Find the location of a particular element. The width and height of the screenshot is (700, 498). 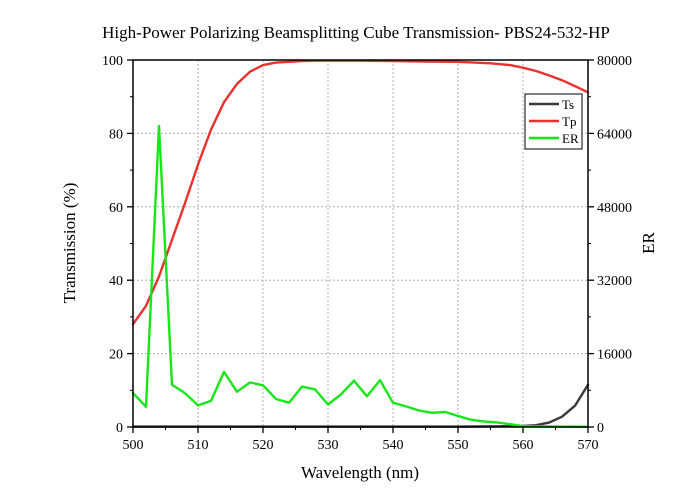

y2-tick-label: 32000 is located at coordinates (614, 281).